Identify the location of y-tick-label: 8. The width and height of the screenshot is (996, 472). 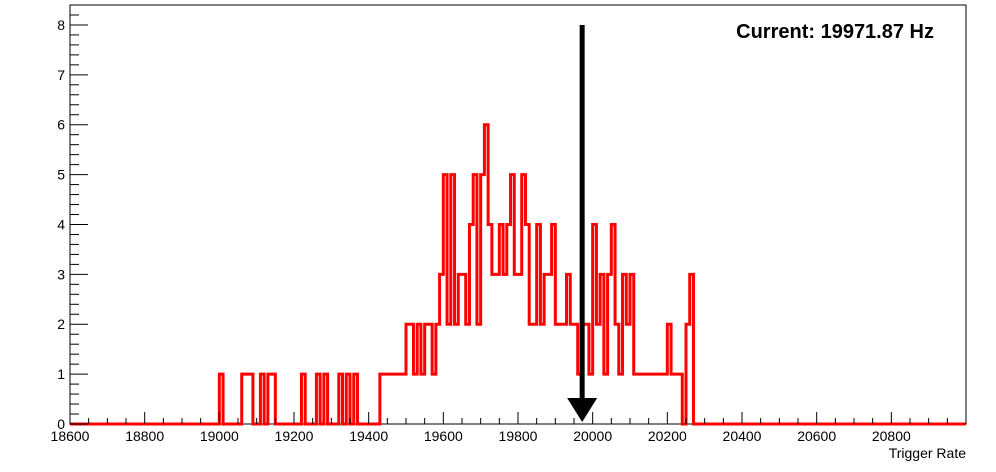
(61, 25).